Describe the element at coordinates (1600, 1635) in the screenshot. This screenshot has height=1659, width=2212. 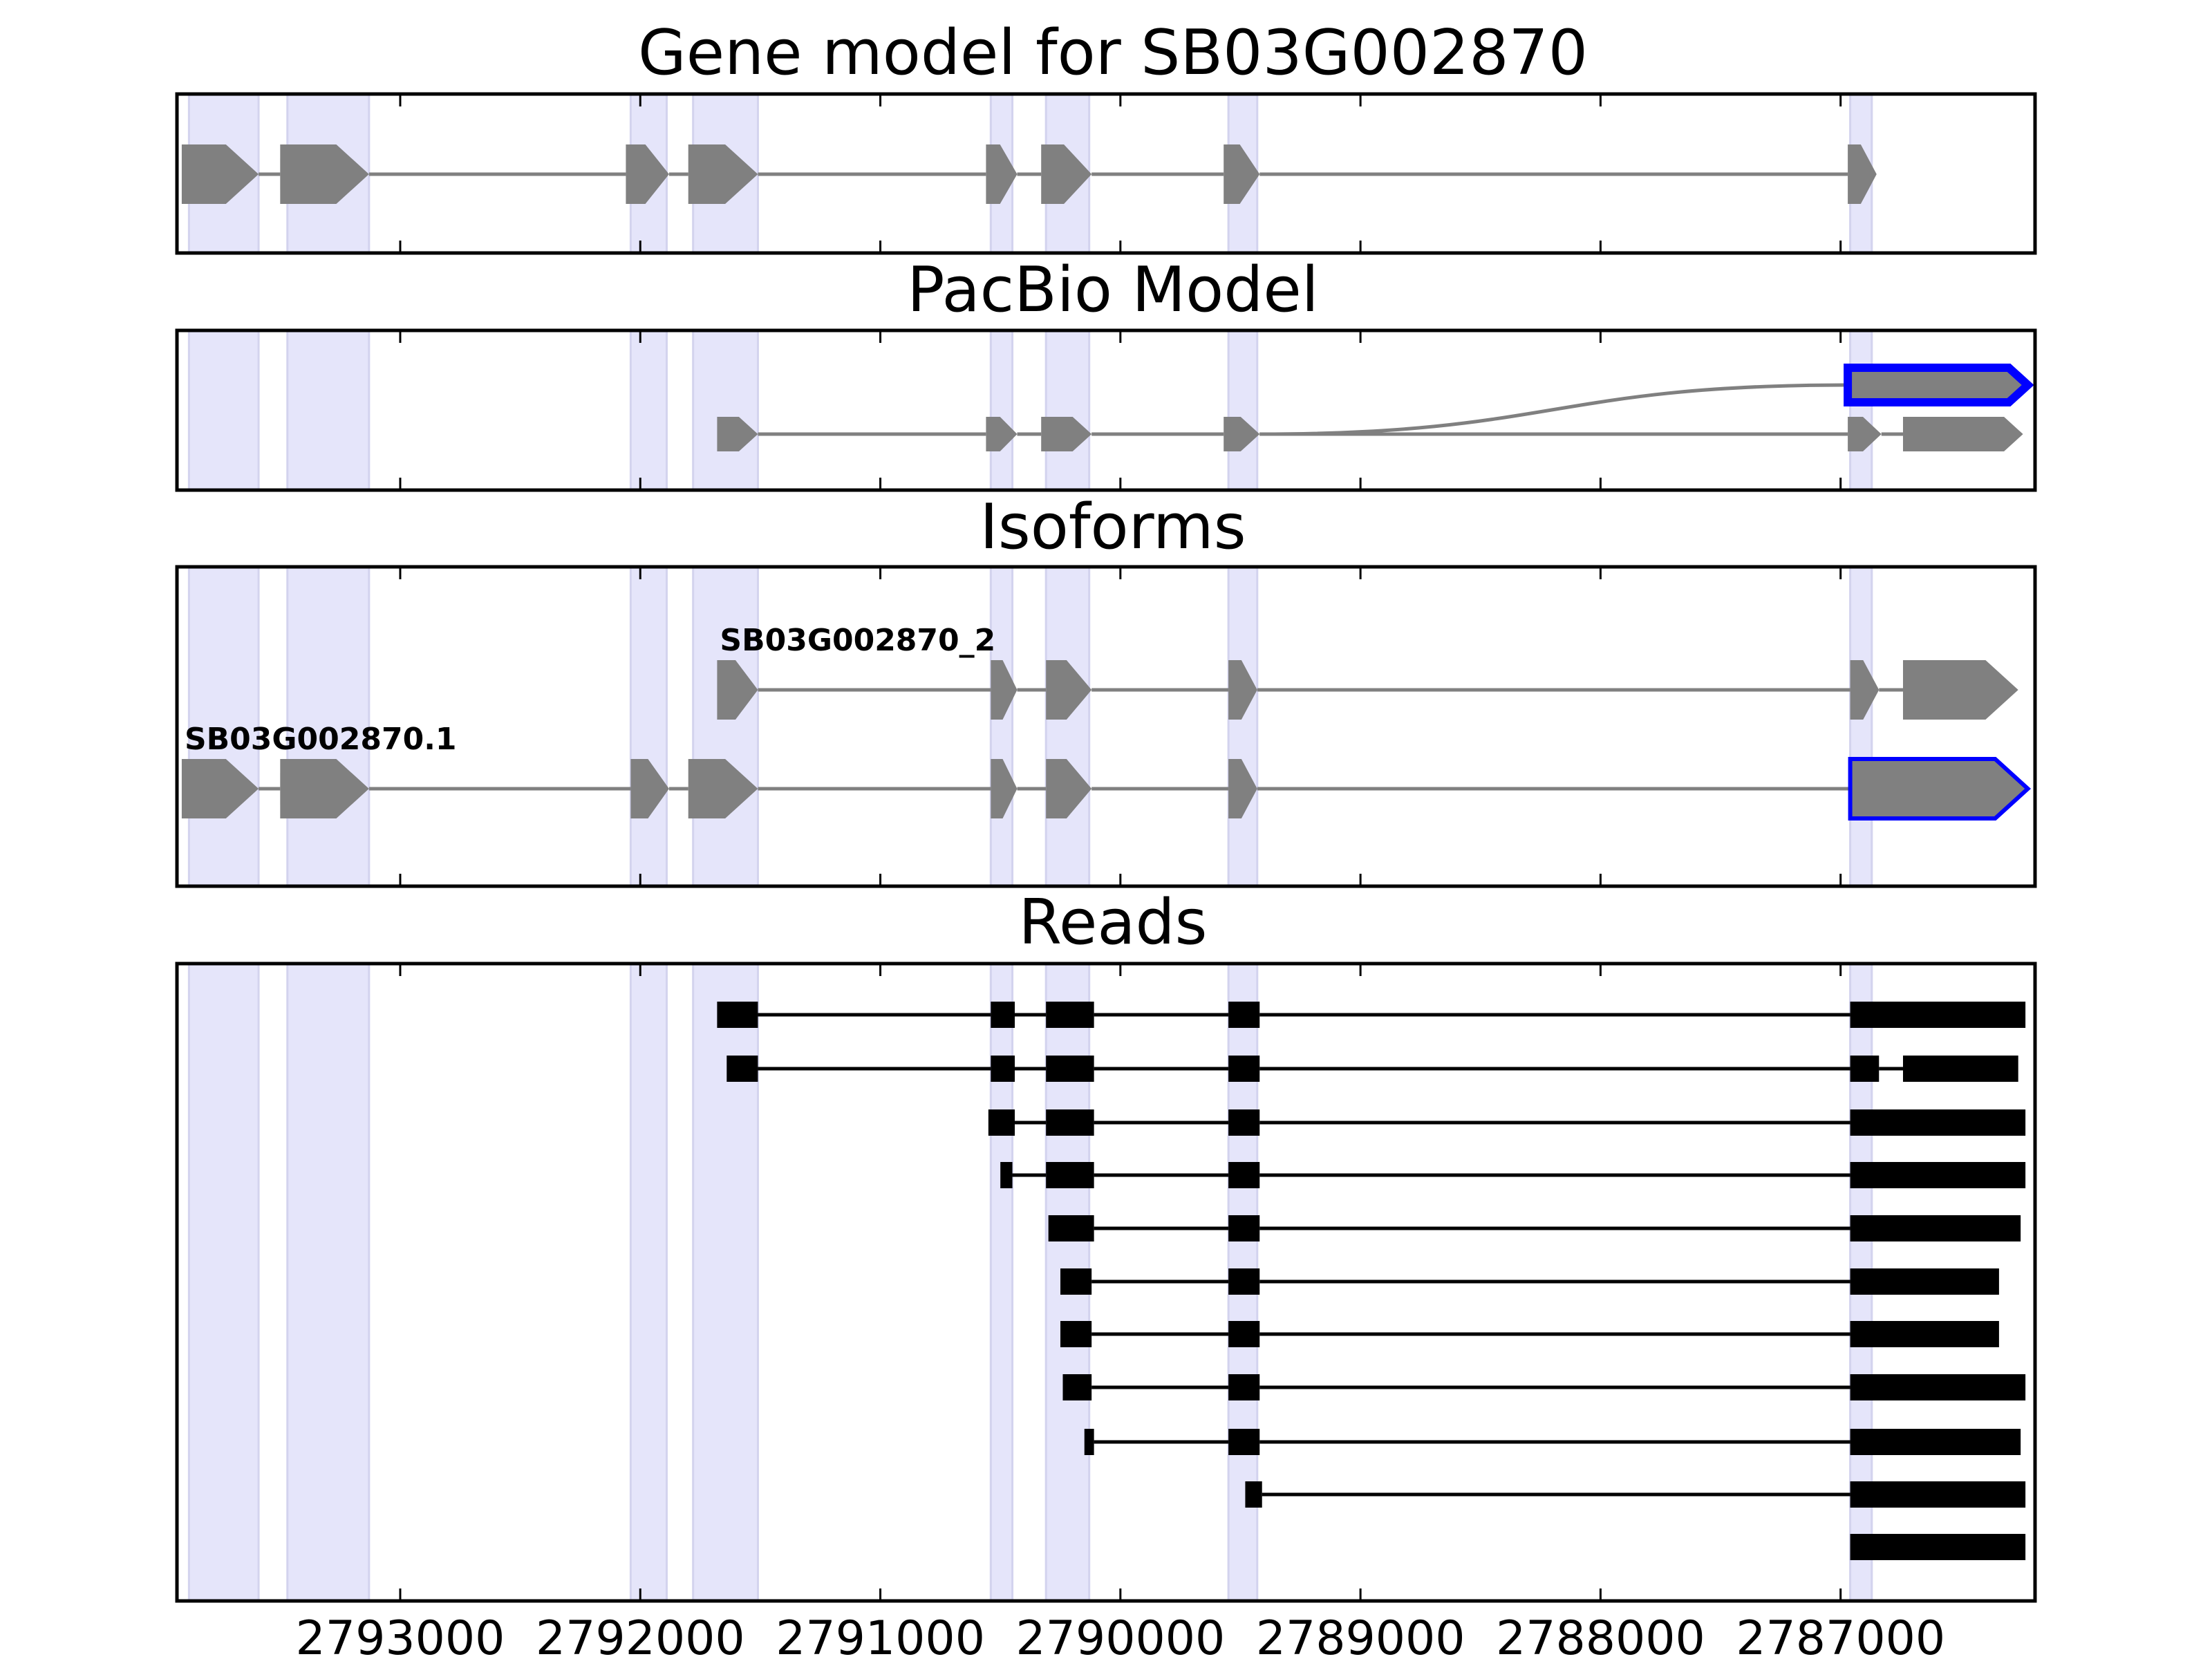
I see `x-tick-label: 2788000` at that location.